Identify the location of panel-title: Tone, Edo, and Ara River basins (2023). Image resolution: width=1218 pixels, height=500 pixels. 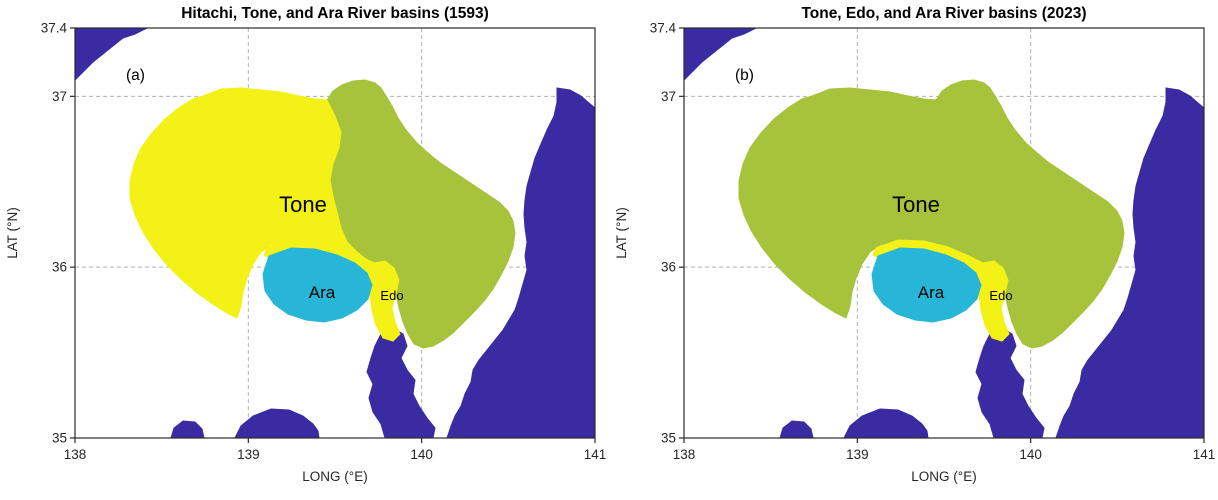
(943, 13).